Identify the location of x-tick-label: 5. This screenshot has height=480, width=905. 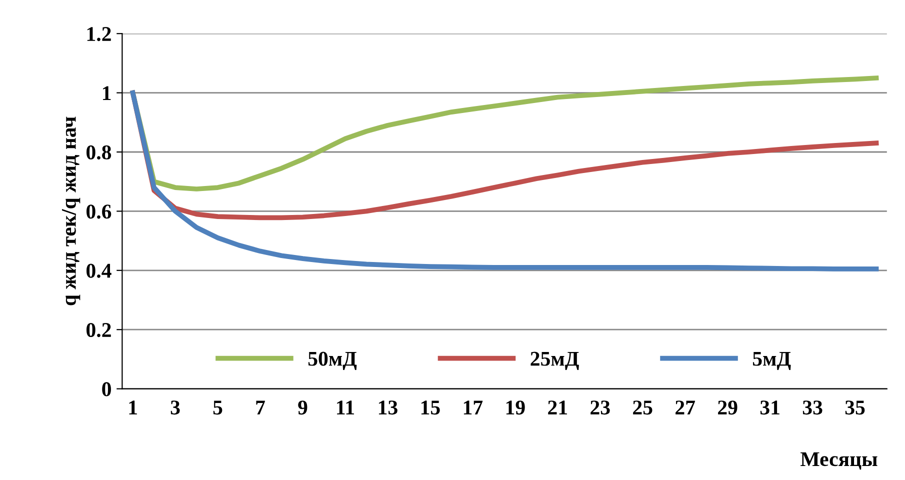
(217, 407).